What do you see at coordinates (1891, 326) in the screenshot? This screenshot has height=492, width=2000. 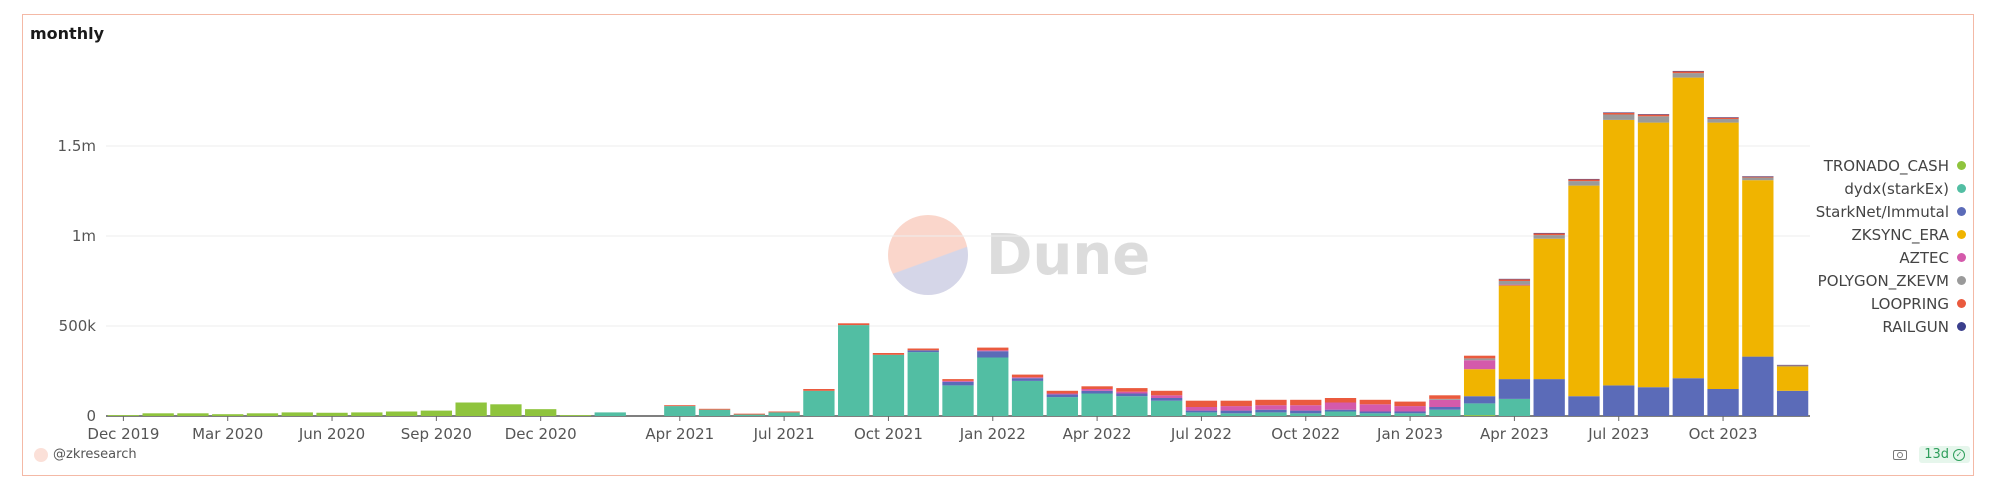 I see `legend-item: RAILGUN` at bounding box center [1891, 326].